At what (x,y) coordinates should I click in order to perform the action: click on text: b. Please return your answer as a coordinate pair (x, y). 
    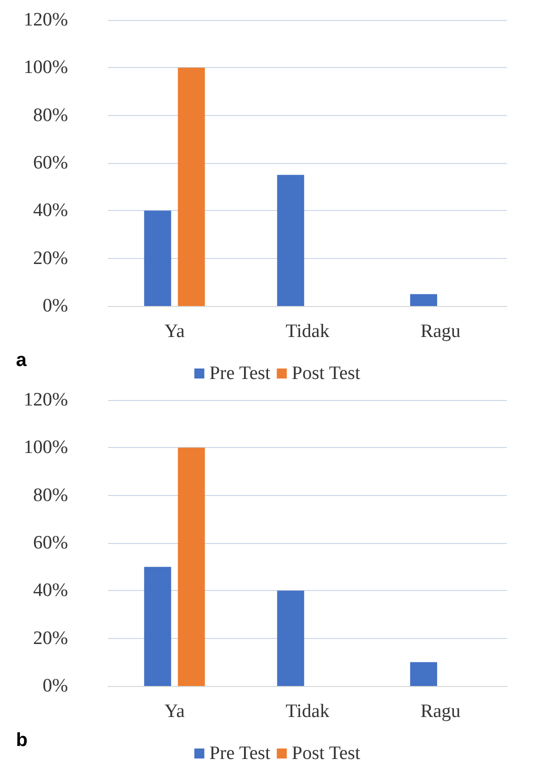
    Looking at the image, I should click on (22, 740).